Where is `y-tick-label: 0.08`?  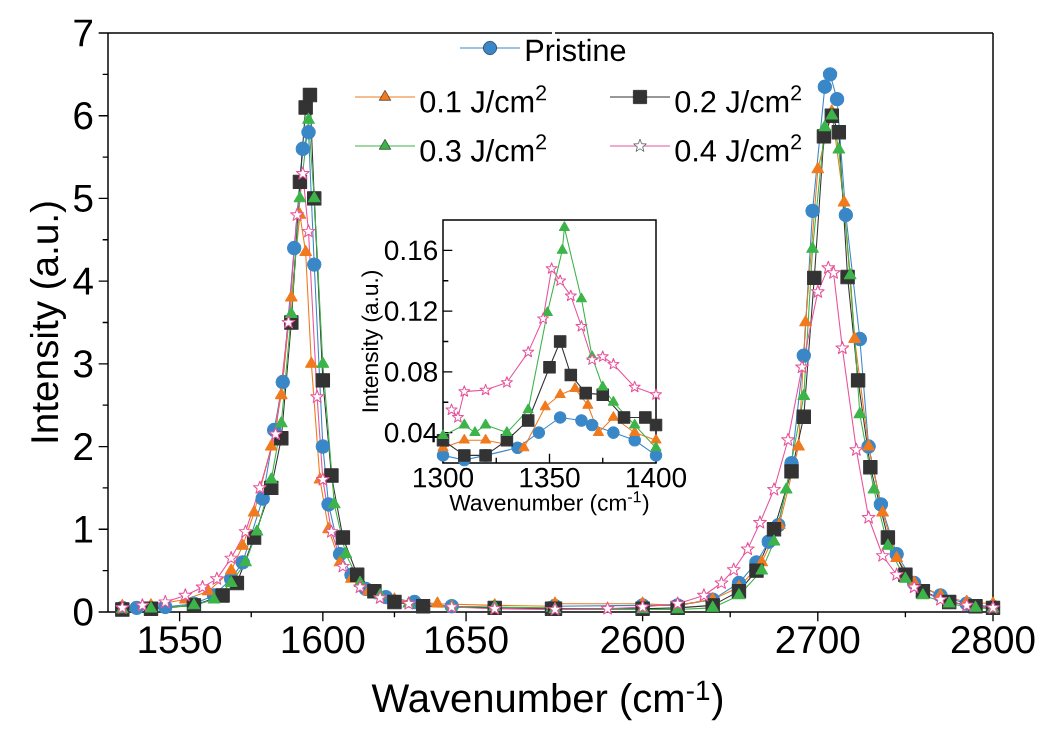
y-tick-label: 0.08 is located at coordinates (411, 371).